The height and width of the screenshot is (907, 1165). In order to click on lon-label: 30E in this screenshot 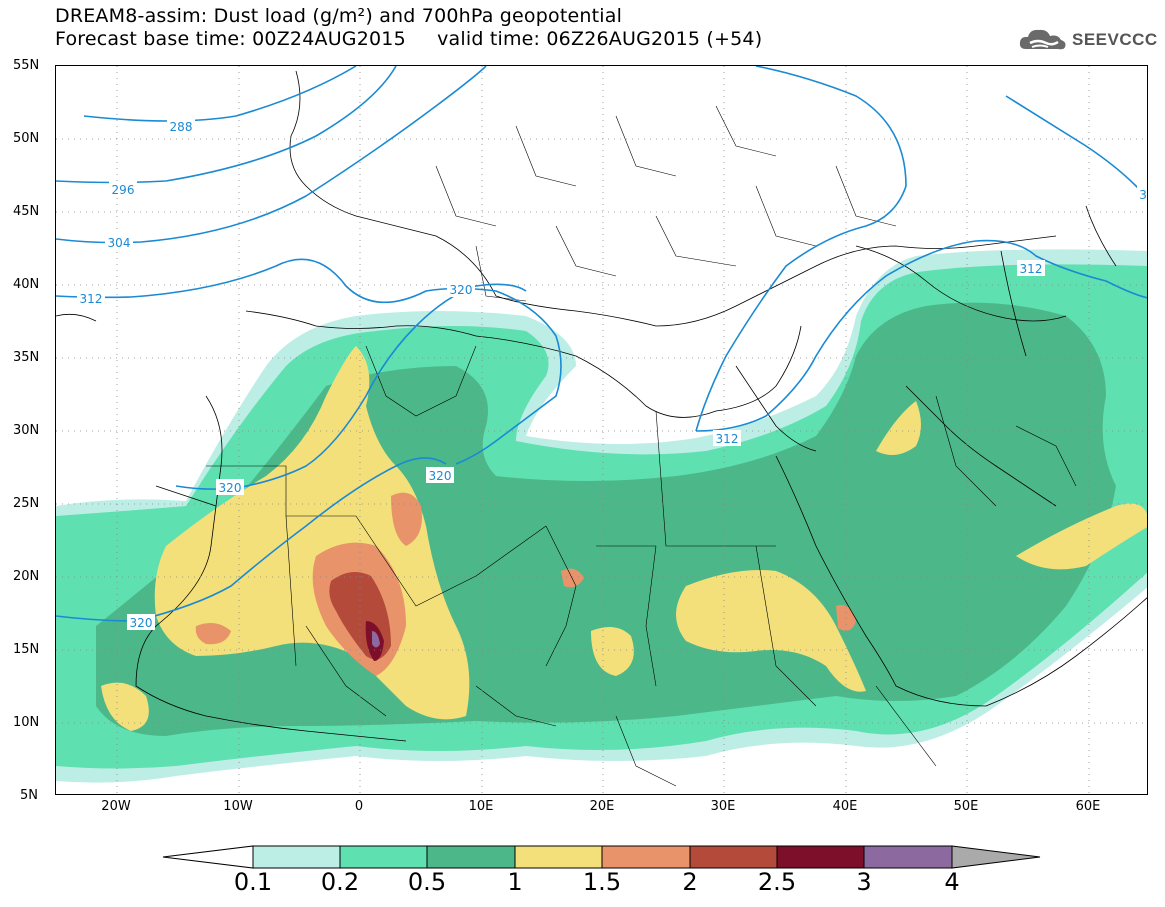, I will do `click(723, 806)`.